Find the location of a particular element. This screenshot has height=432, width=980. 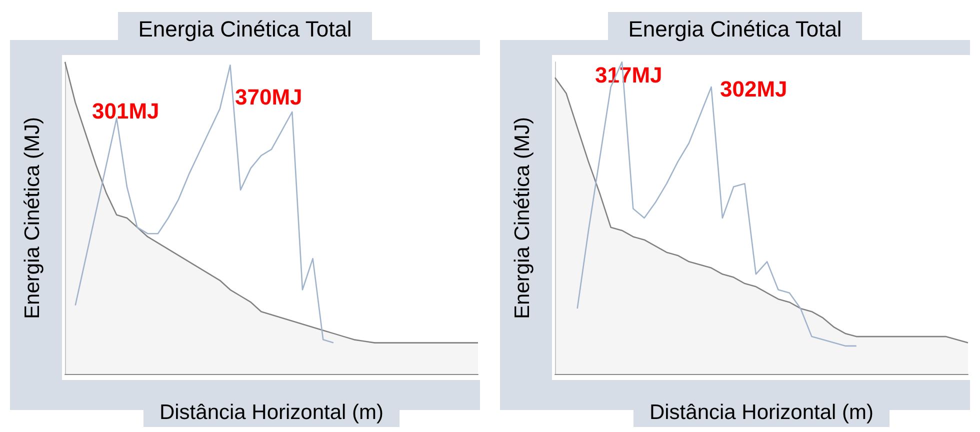

annotation: 370MJ is located at coordinates (268, 97).